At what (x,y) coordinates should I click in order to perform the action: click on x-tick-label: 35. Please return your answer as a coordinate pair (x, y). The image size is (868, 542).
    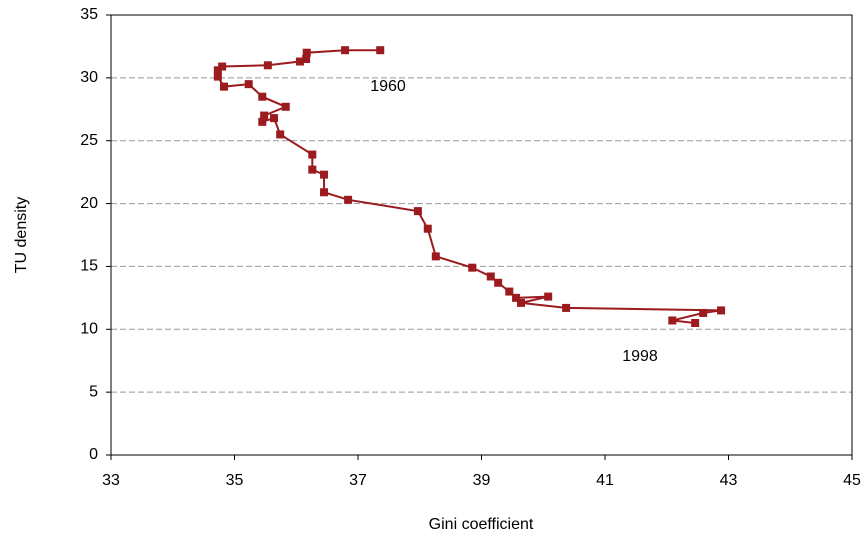
    Looking at the image, I should click on (235, 480).